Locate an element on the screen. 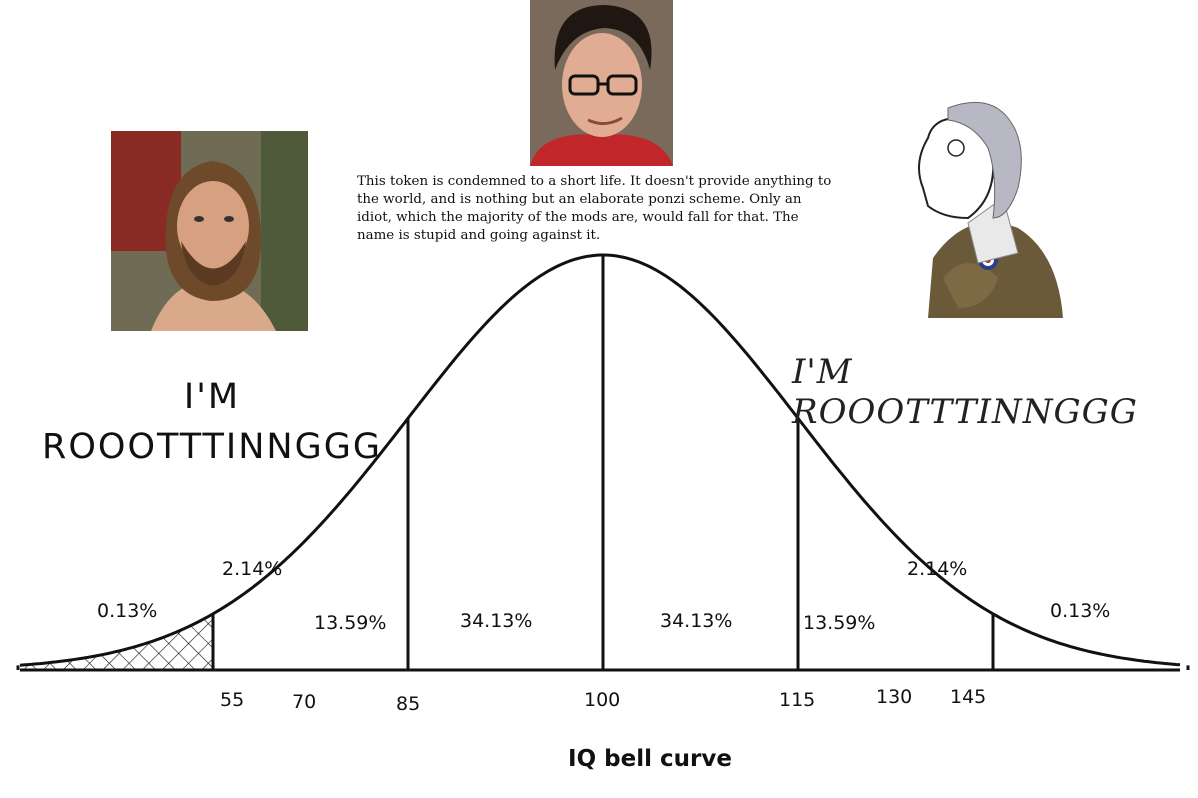 The image size is (1198, 798). x-tick-label: 85 is located at coordinates (408, 704).